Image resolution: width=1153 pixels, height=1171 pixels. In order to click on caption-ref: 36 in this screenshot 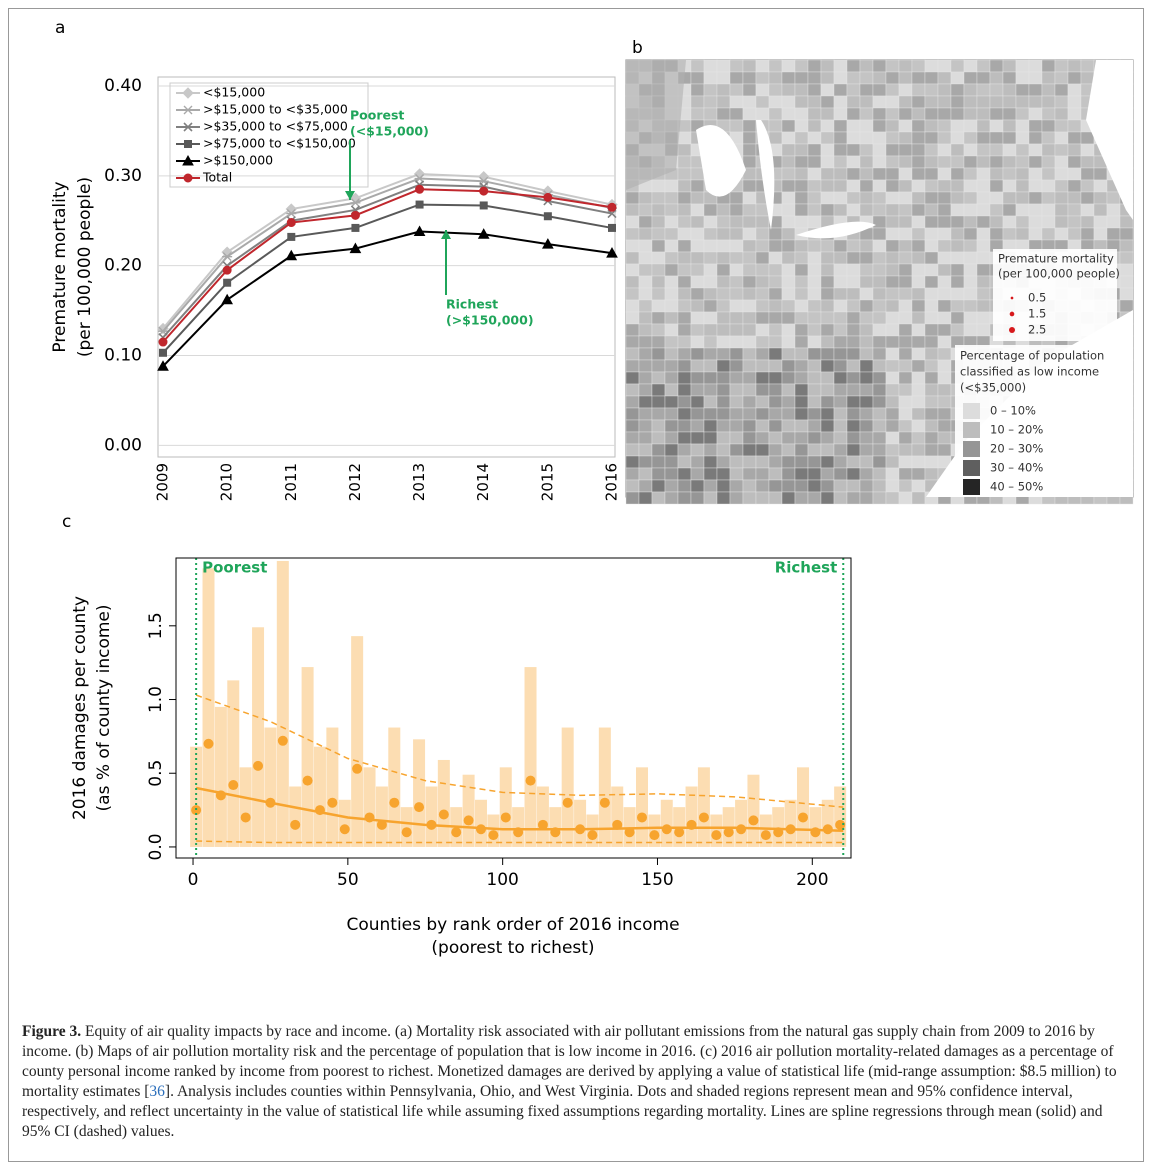, I will do `click(157, 1091)`.